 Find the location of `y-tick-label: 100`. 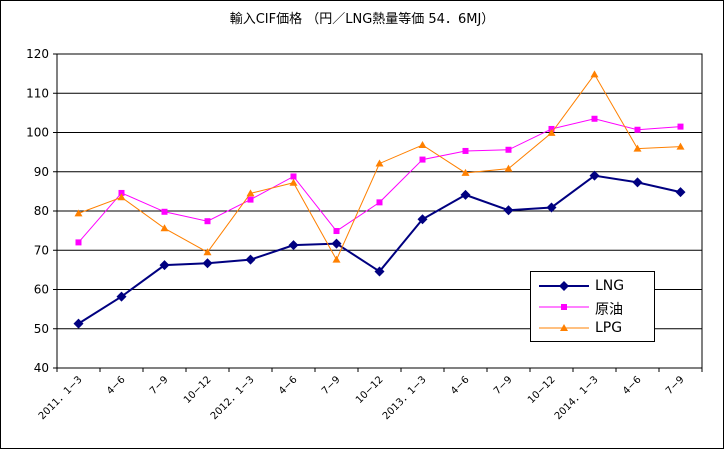

y-tick-label: 100 is located at coordinates (37, 133).